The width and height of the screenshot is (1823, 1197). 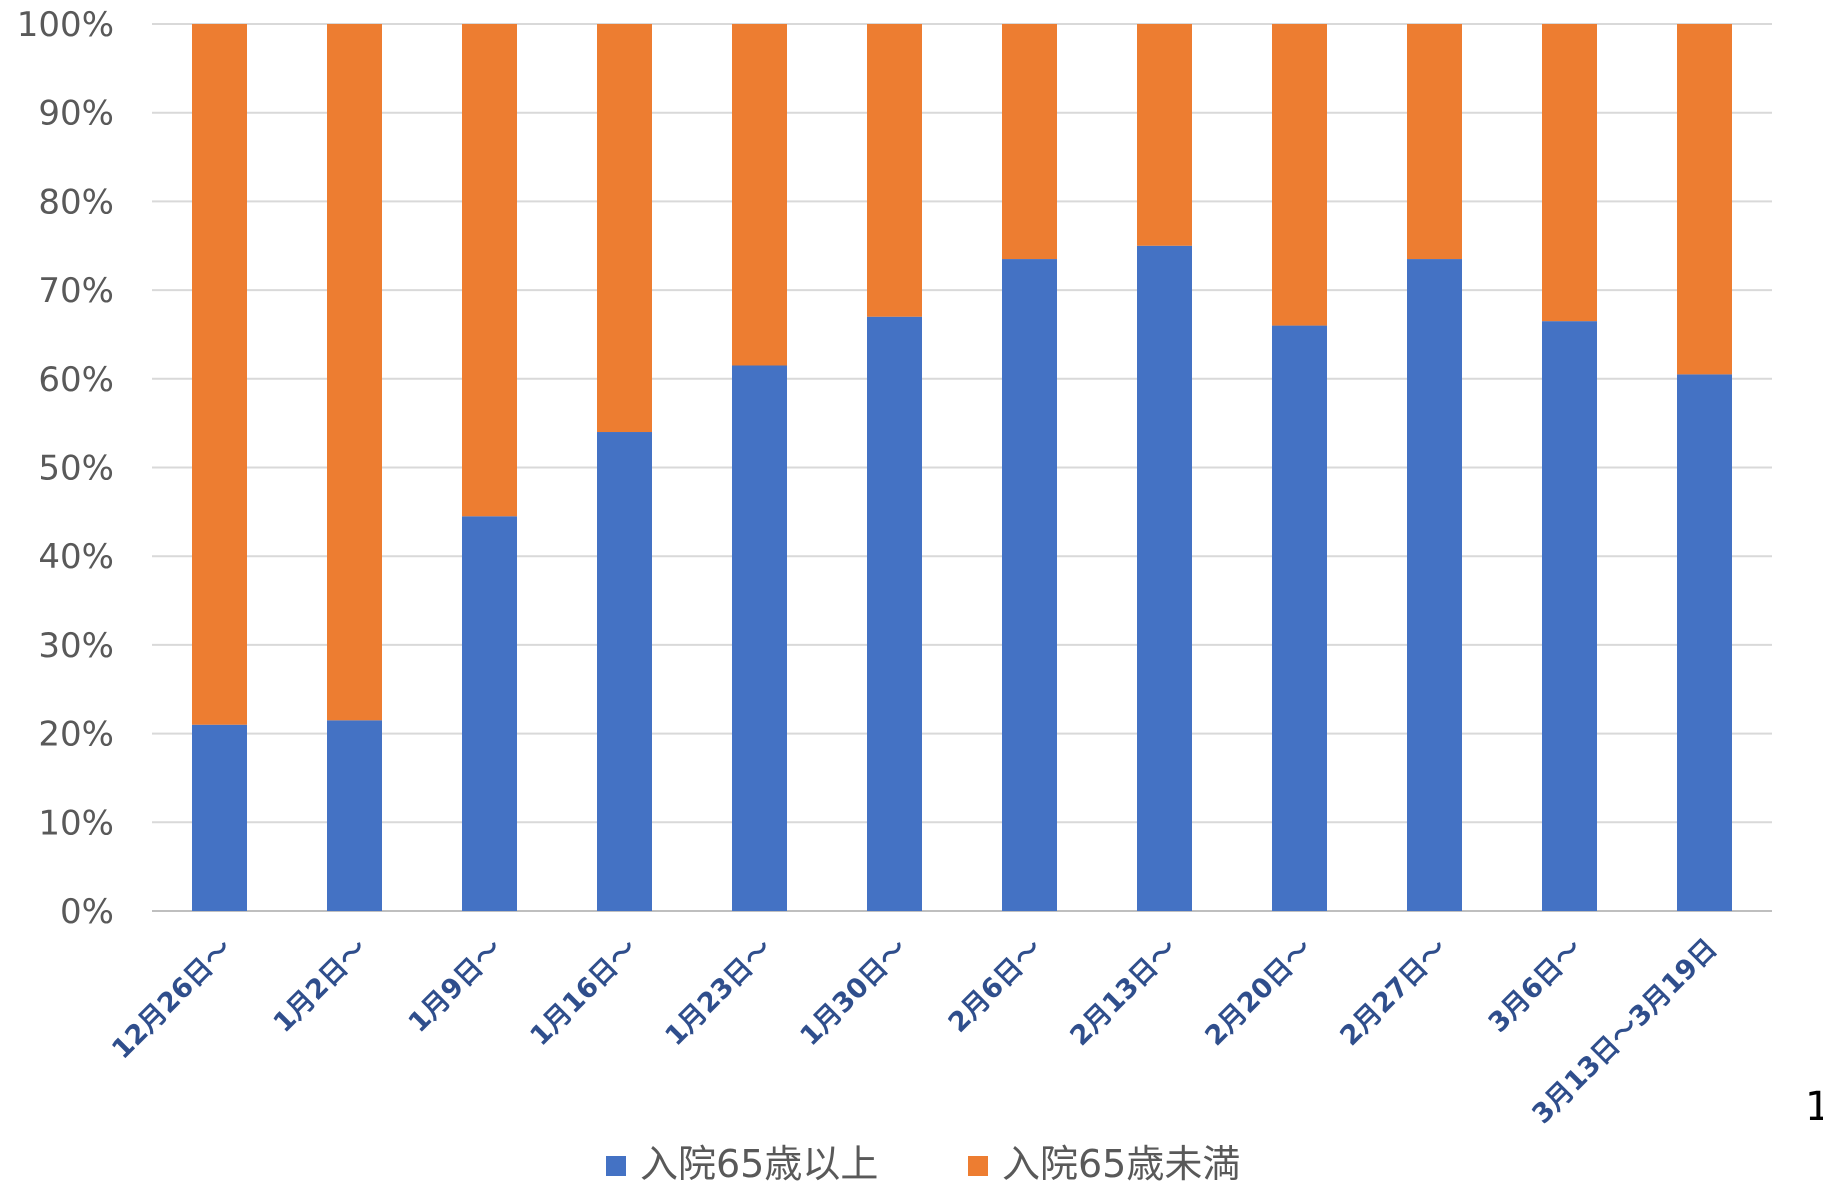 I want to click on x-tick-label: 1月9日～, so click(x=456, y=986).